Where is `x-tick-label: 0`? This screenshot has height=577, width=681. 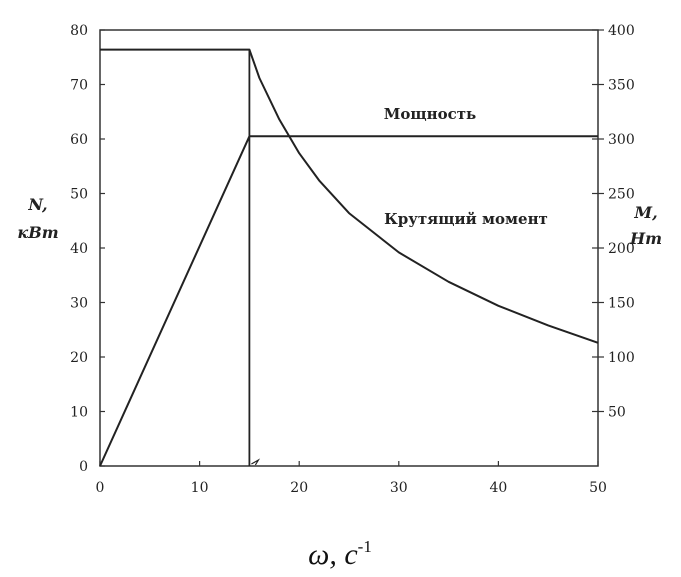 x-tick-label: 0 is located at coordinates (100, 488).